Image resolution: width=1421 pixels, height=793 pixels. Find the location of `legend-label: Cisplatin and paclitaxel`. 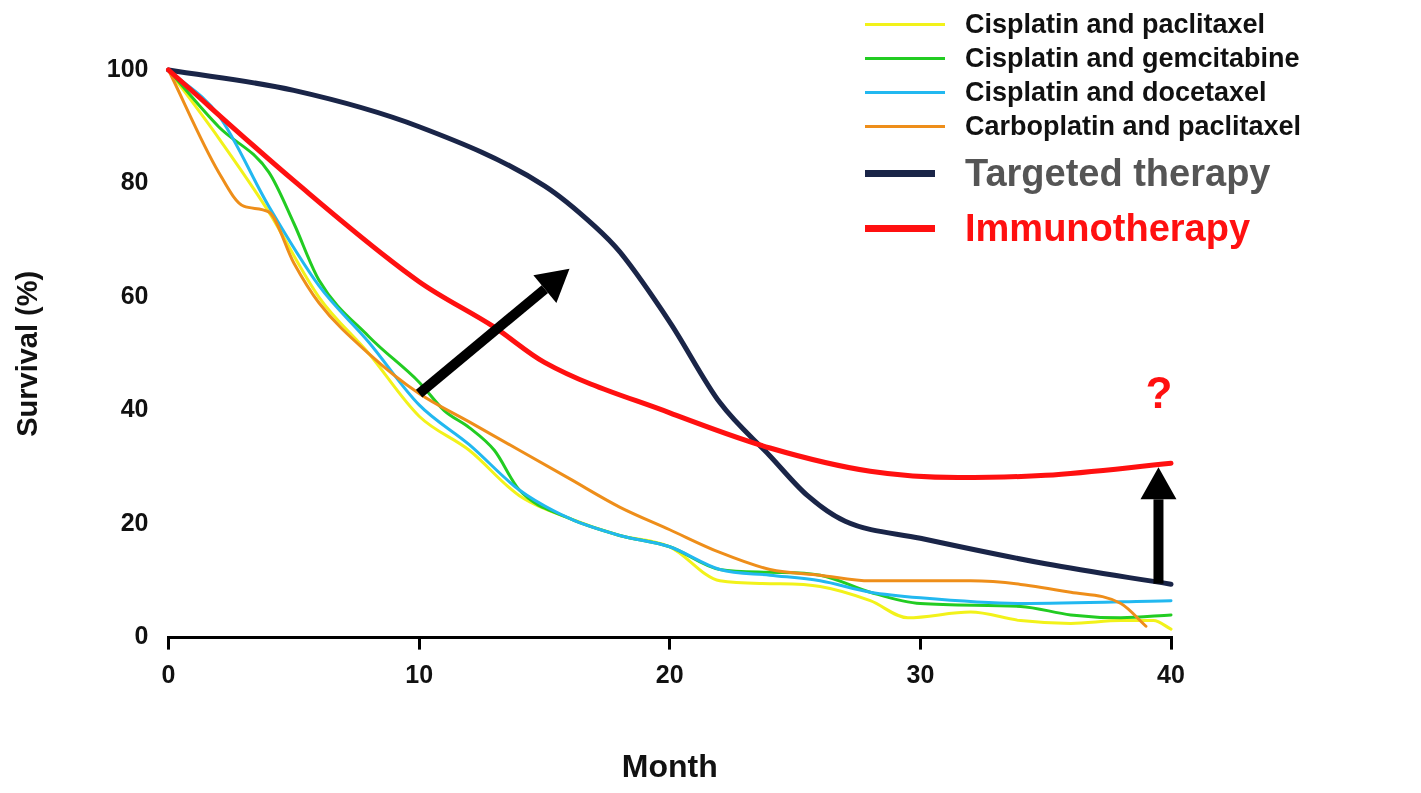

legend-label: Cisplatin and paclitaxel is located at coordinates (1115, 24).